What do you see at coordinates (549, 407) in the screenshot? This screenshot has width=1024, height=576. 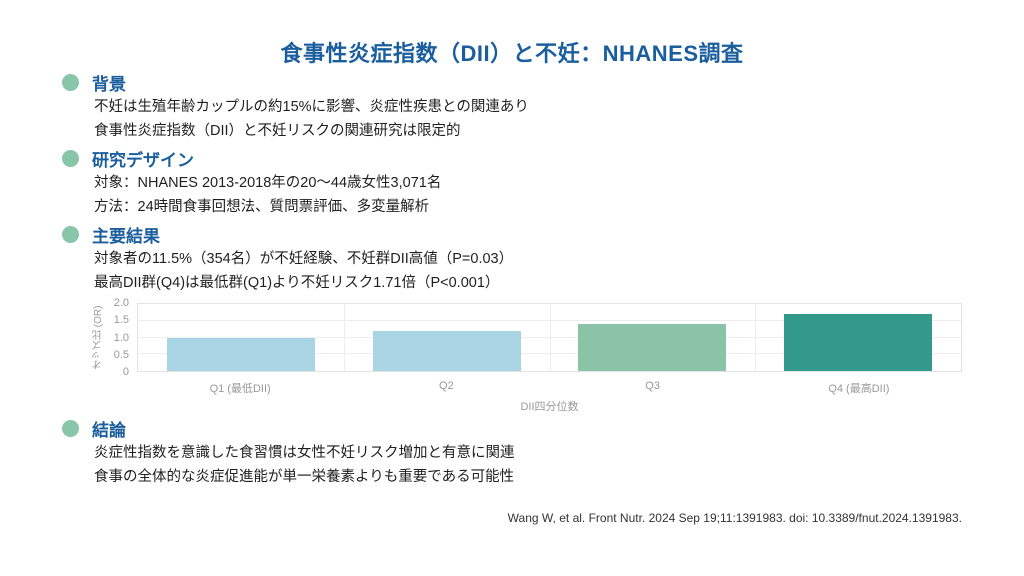 I see `x-axis-title: DII四分位数` at bounding box center [549, 407].